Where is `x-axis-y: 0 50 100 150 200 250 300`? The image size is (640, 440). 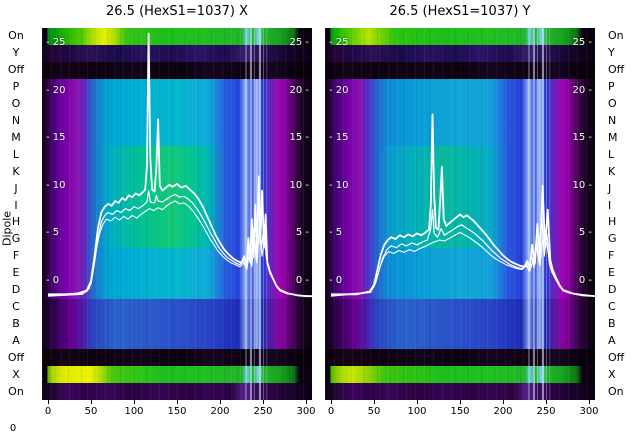
x-axis-y: 0 50 100 150 200 250 300 is located at coordinates (462, 411).